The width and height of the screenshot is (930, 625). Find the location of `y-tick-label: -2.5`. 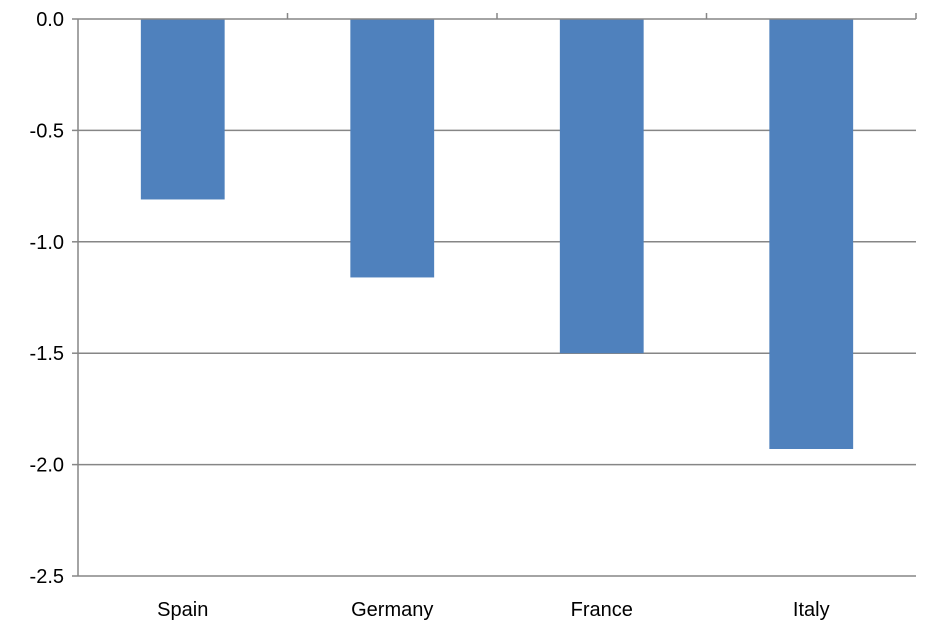

y-tick-label: -2.5 is located at coordinates (47, 577).